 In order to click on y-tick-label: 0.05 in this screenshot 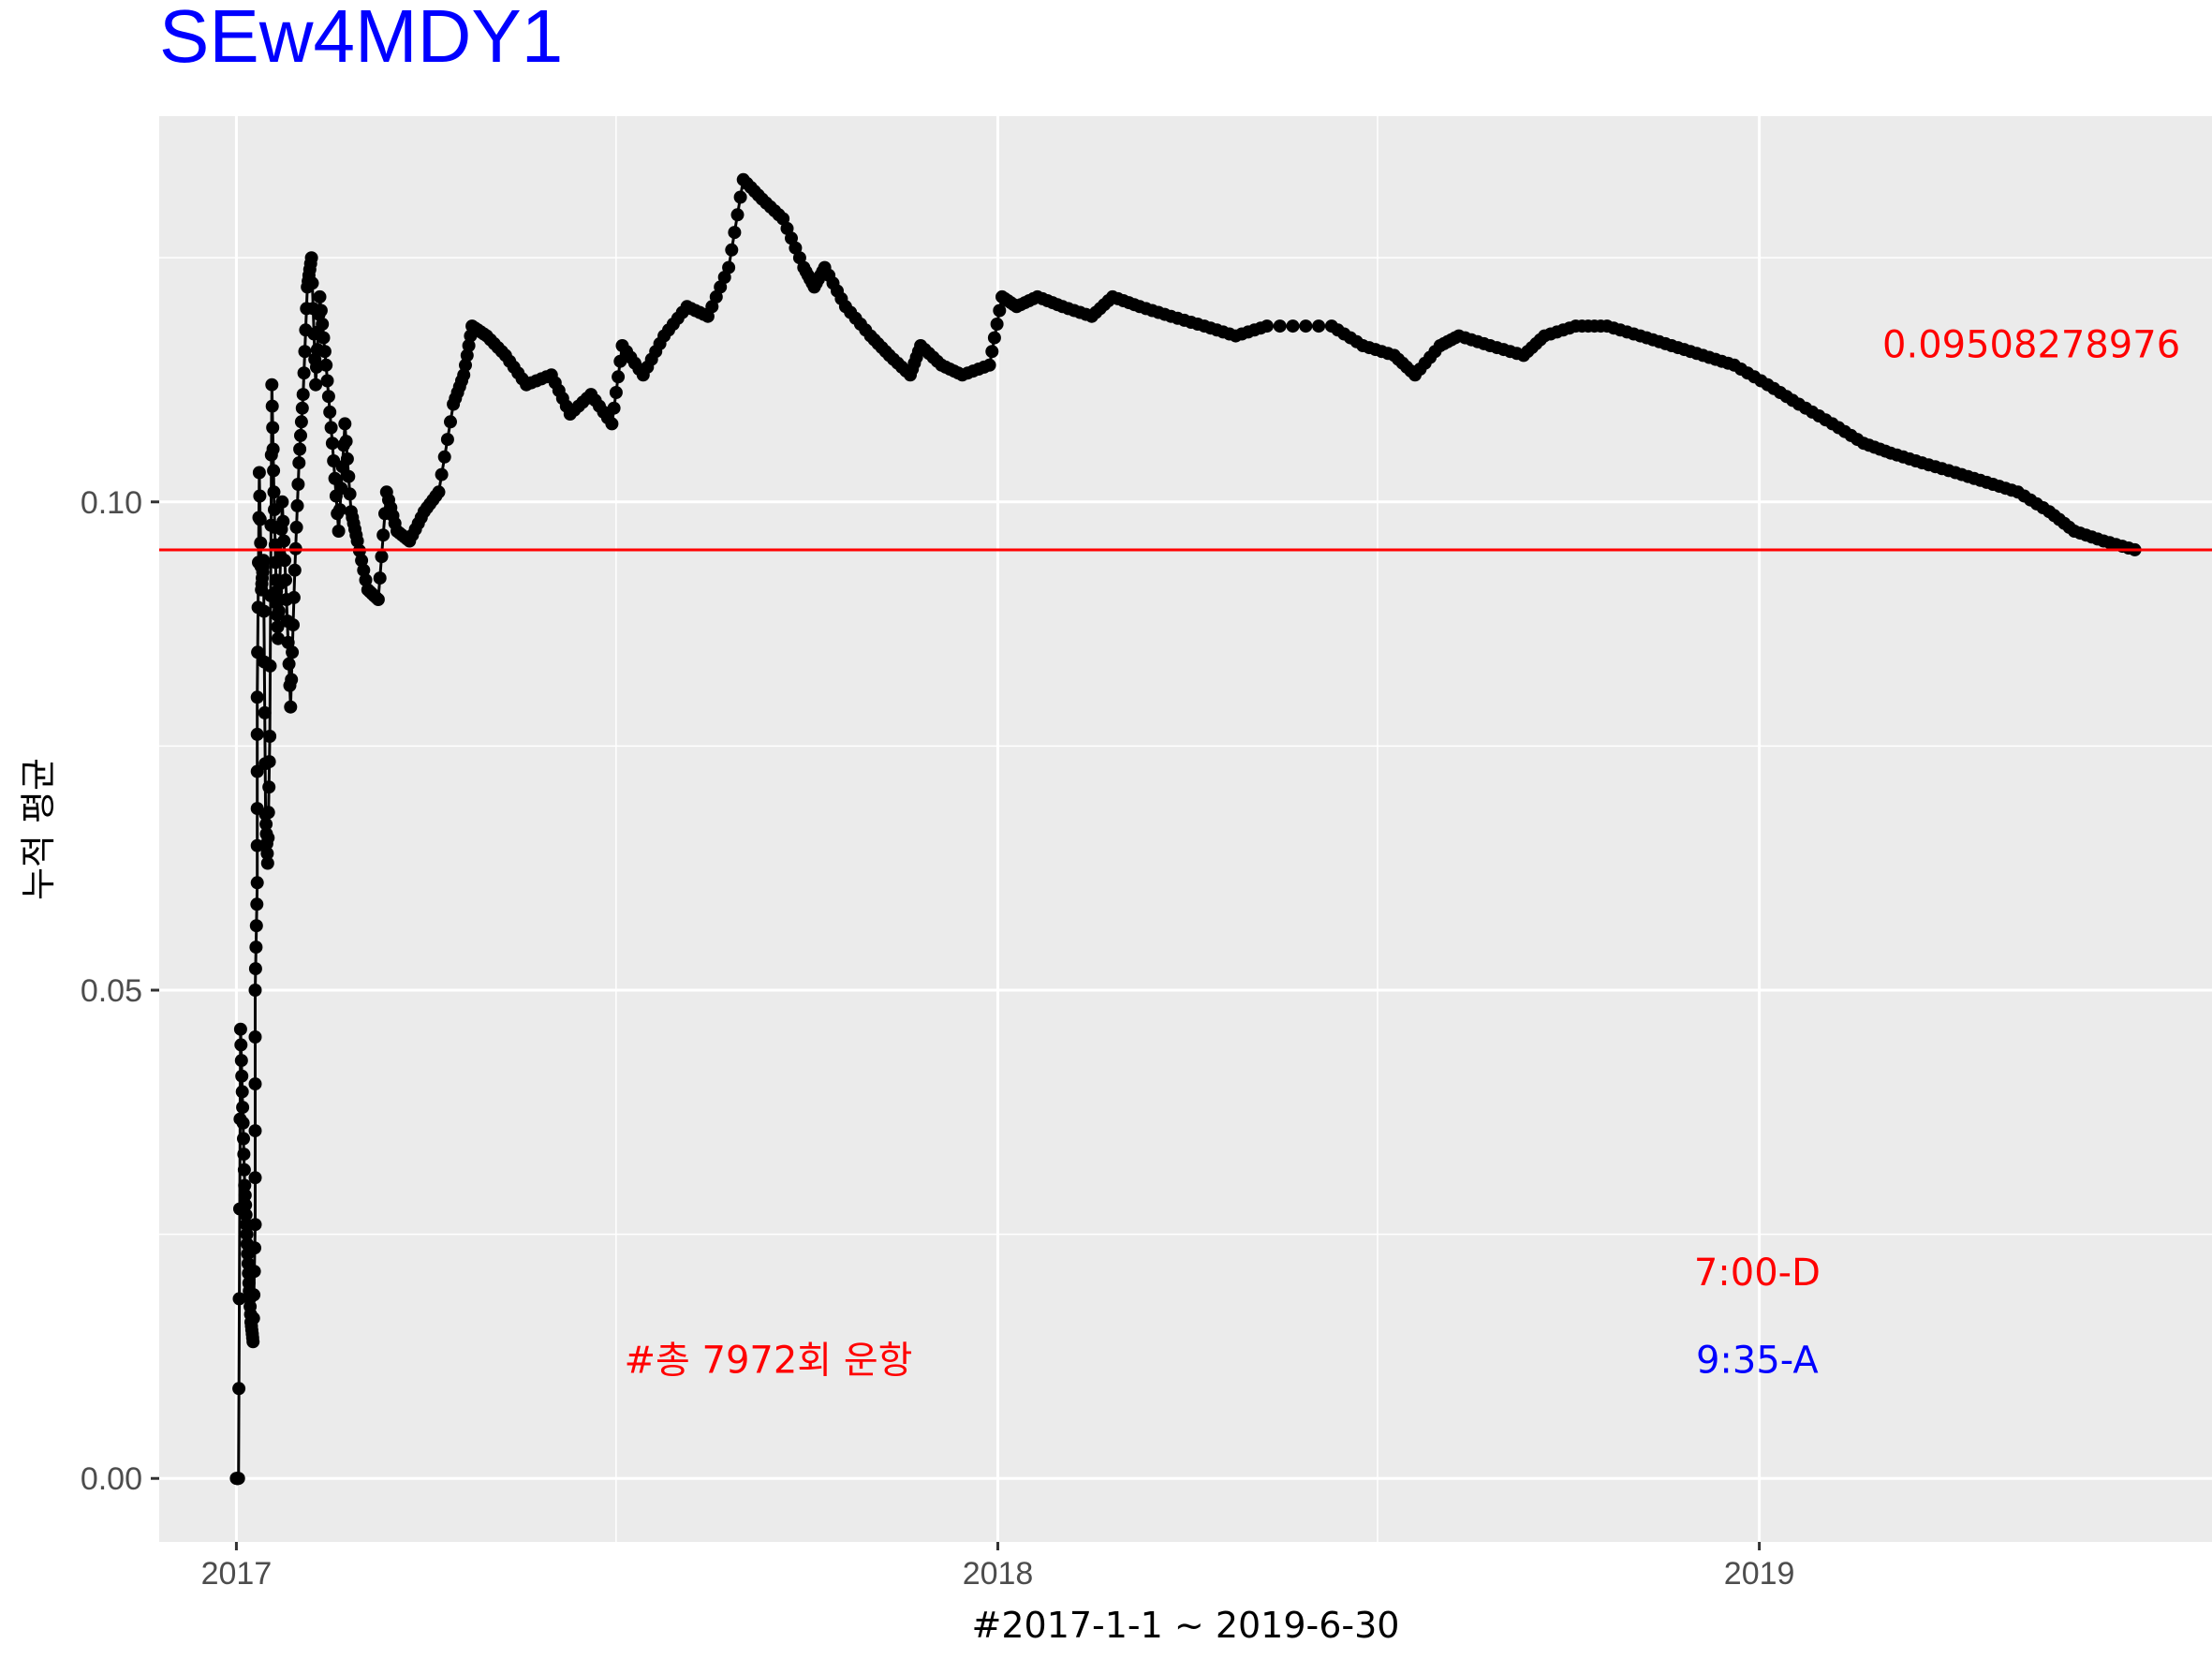, I will do `click(112, 991)`.